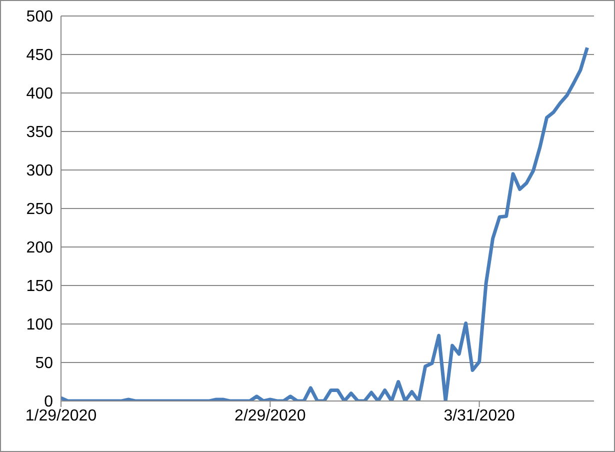 The height and width of the screenshot is (452, 615). What do you see at coordinates (40, 287) in the screenshot?
I see `y-tick-label: 150` at bounding box center [40, 287].